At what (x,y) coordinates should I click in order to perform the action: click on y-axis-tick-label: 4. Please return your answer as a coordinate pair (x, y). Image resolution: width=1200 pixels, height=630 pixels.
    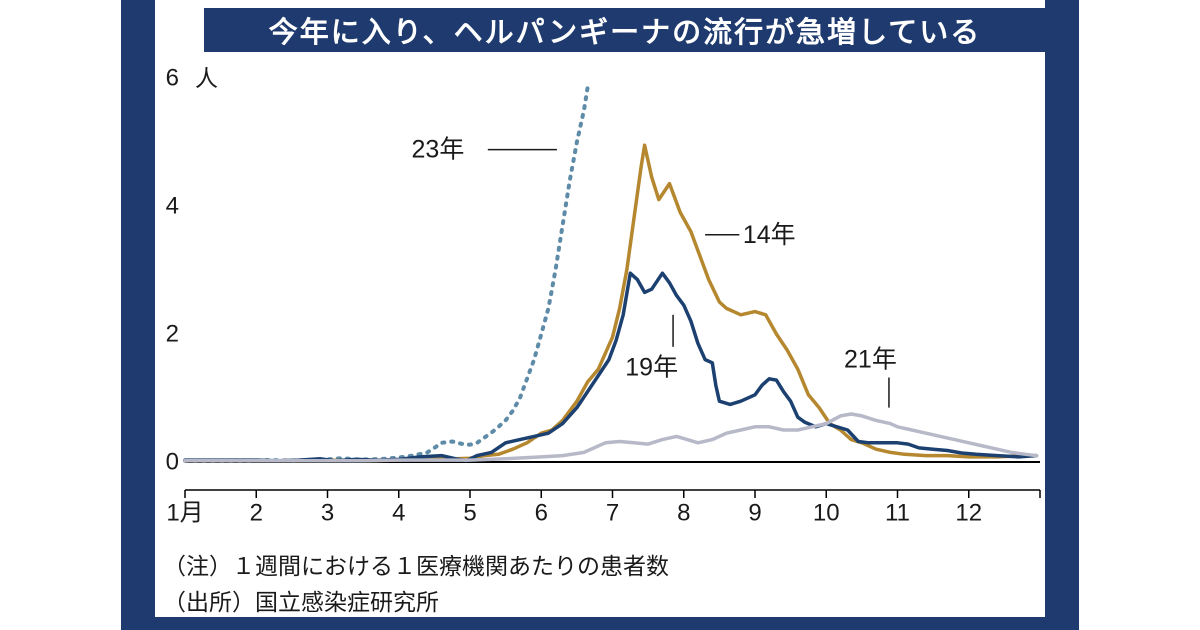
    Looking at the image, I should click on (172, 206).